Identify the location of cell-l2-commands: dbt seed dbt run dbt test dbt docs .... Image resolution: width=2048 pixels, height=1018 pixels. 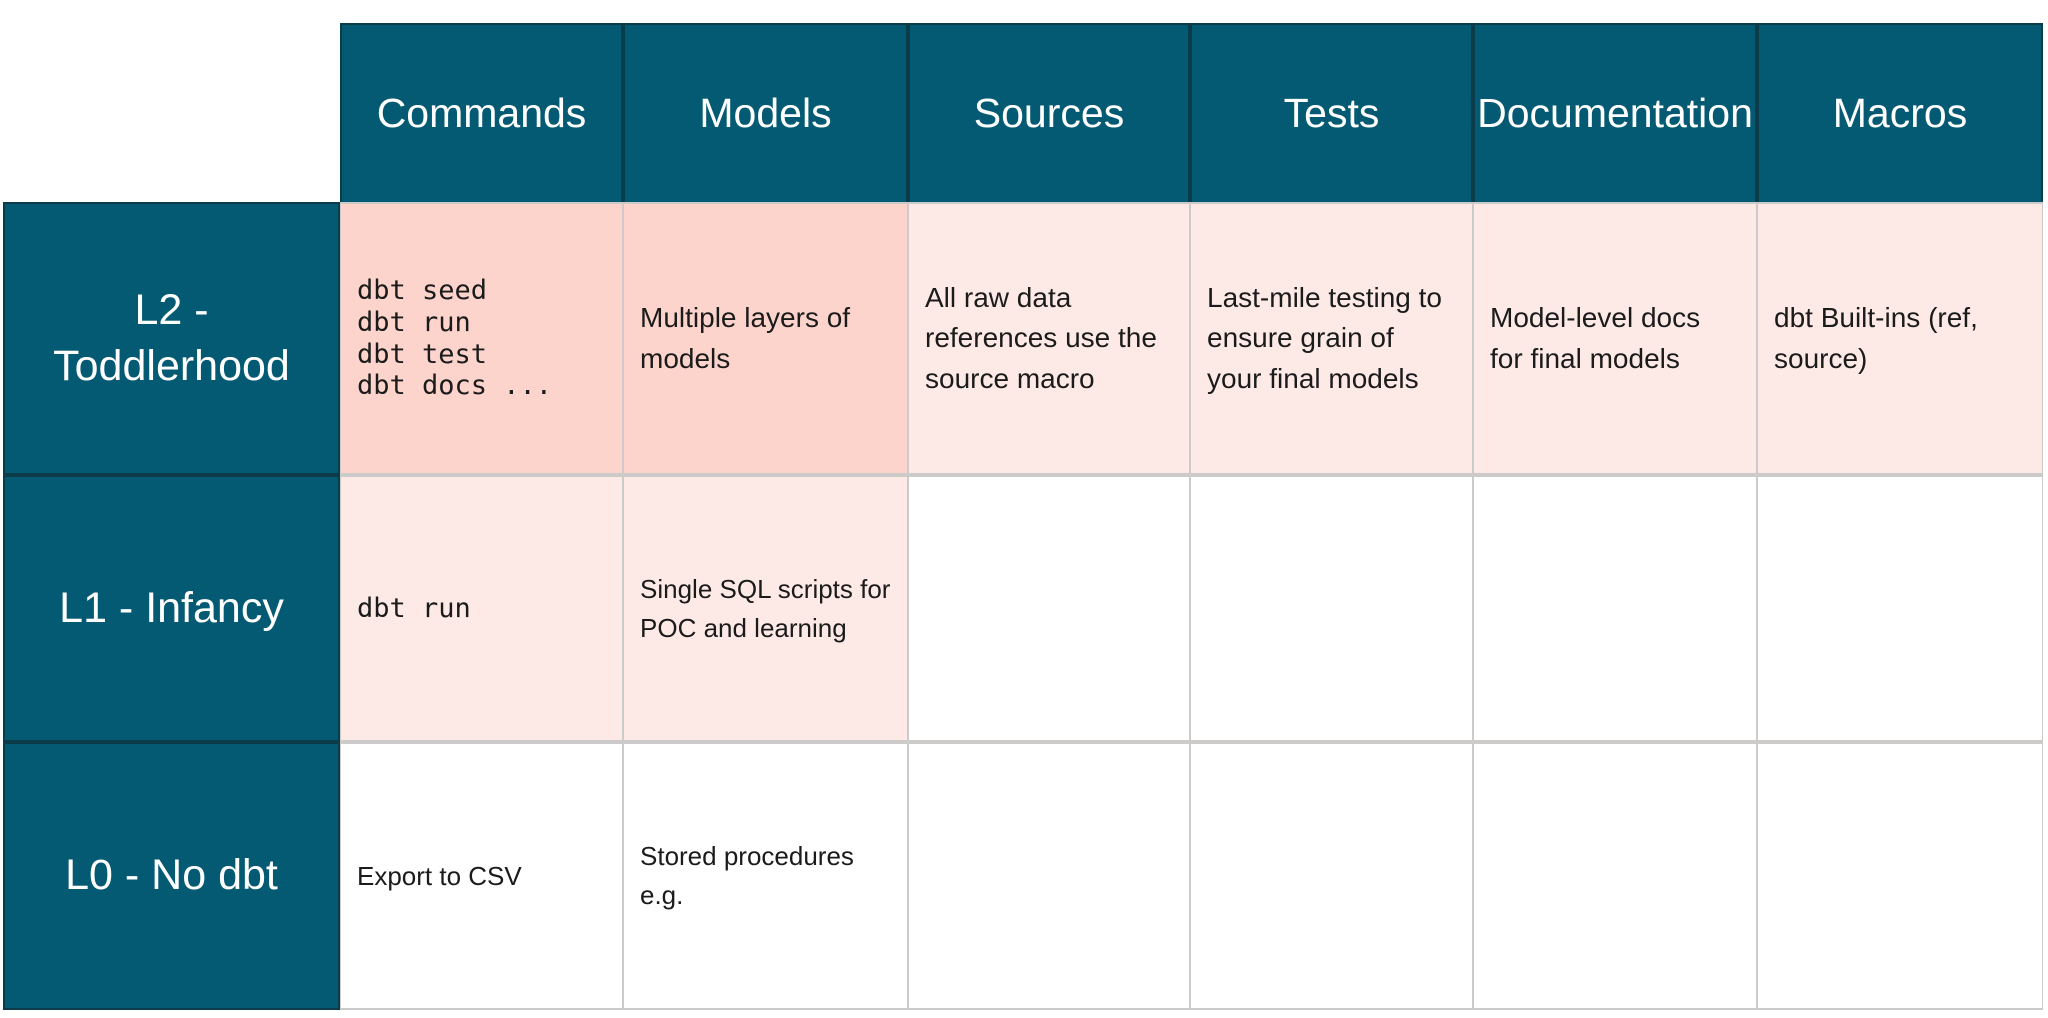
(481, 338).